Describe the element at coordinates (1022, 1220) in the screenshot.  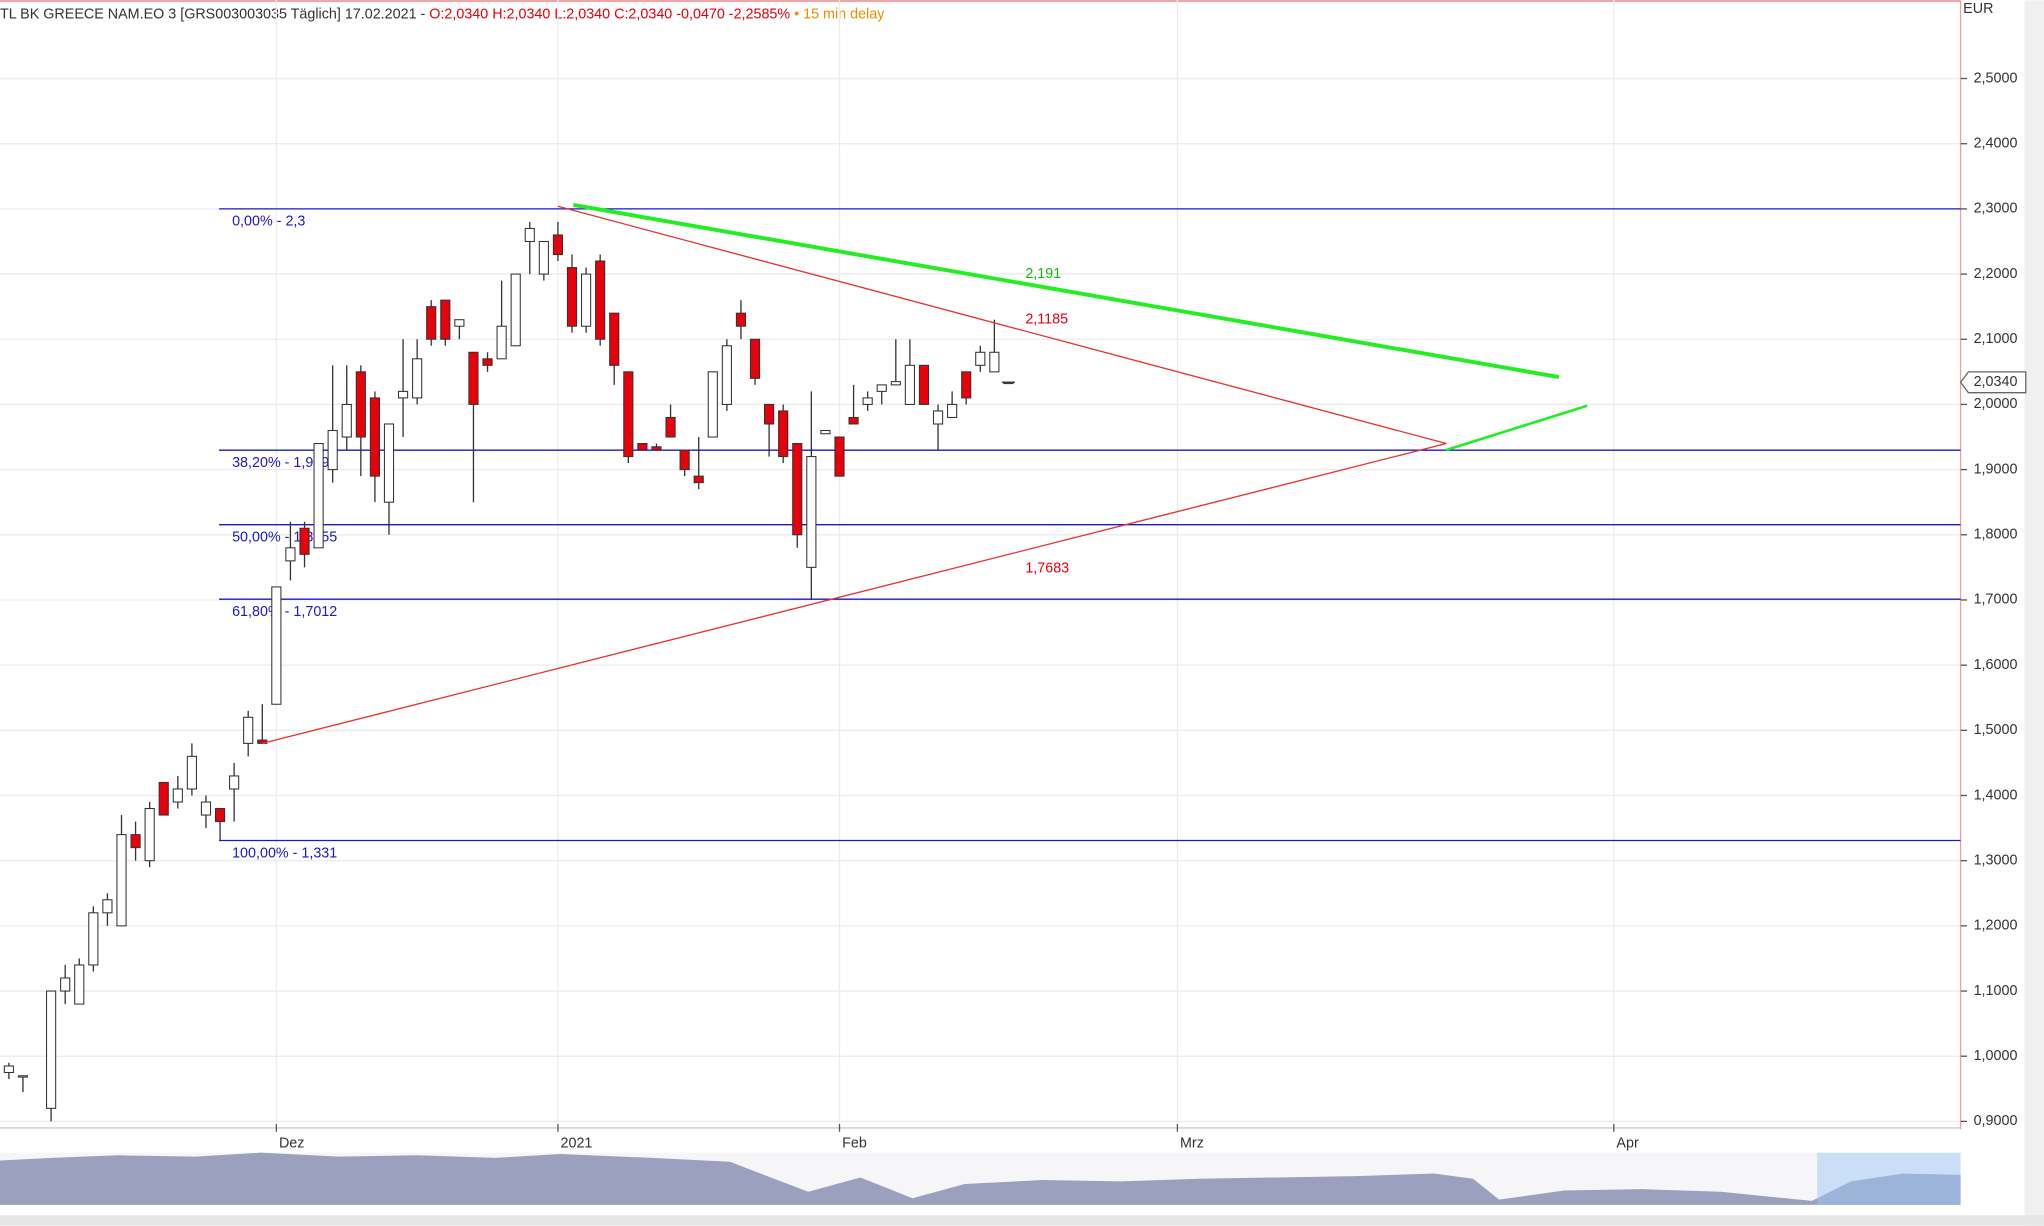
I see `scrollbar` at that location.